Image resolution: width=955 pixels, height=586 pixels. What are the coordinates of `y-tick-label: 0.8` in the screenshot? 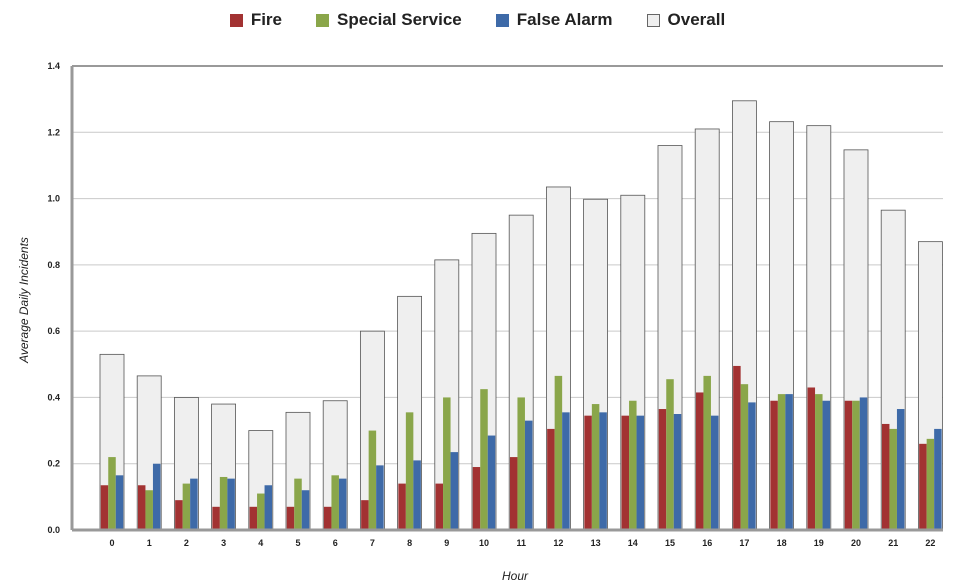 It's located at (53, 265).